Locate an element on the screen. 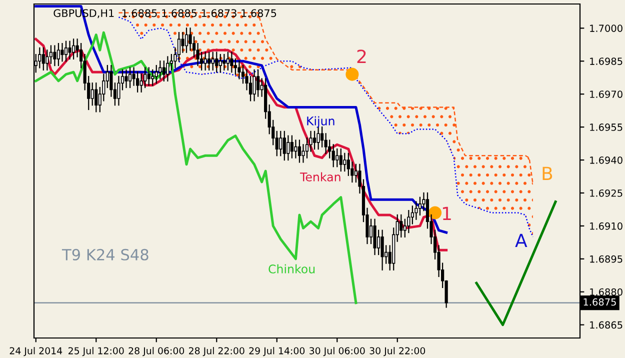 This screenshot has height=358, width=625. ref-line-label: 1.6875 is located at coordinates (600, 302).